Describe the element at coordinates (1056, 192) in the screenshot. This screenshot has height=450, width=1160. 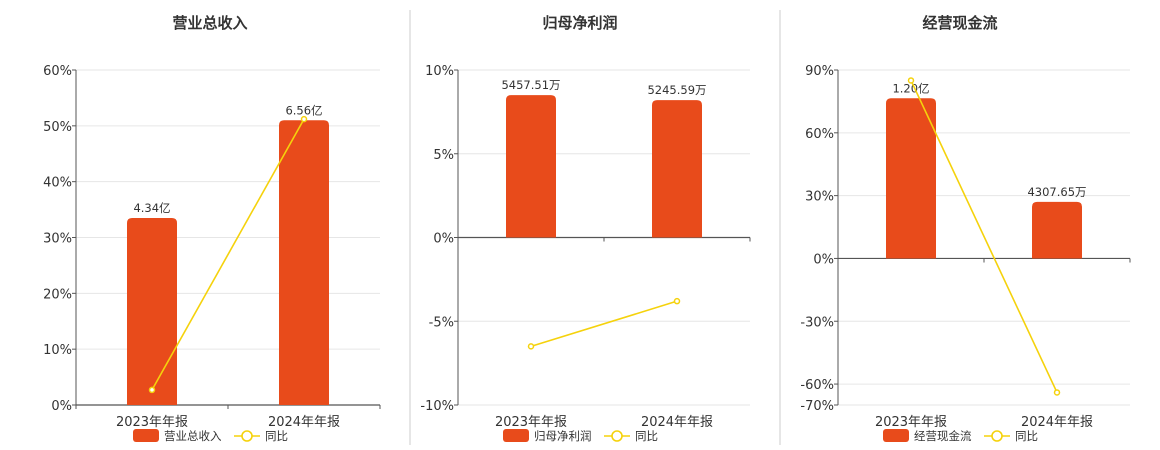
I see `bar-data-label: 4307.65万` at that location.